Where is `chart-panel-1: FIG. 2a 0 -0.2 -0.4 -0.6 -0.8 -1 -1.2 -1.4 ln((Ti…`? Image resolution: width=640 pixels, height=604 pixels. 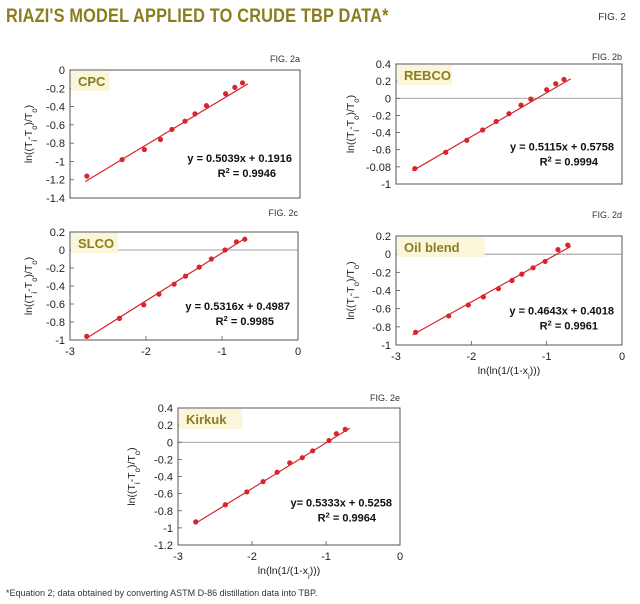
chart-panel-1: FIG. 2a 0 -0.2 -0.4 -0.6 -0.8 -1 -1.2 -1.4 ln((Ti… is located at coordinates (162, 129).